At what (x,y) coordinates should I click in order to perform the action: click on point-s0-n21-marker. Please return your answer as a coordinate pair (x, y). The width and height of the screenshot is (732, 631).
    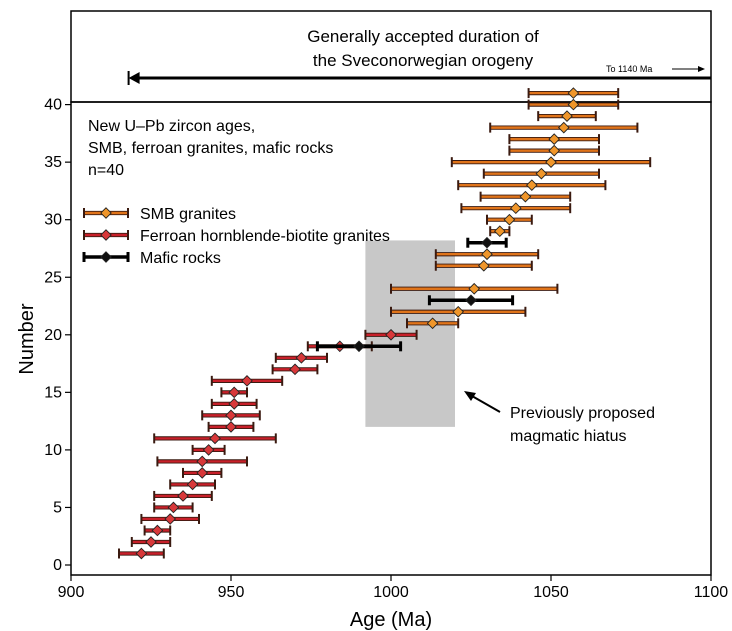
    Looking at the image, I should click on (432, 323).